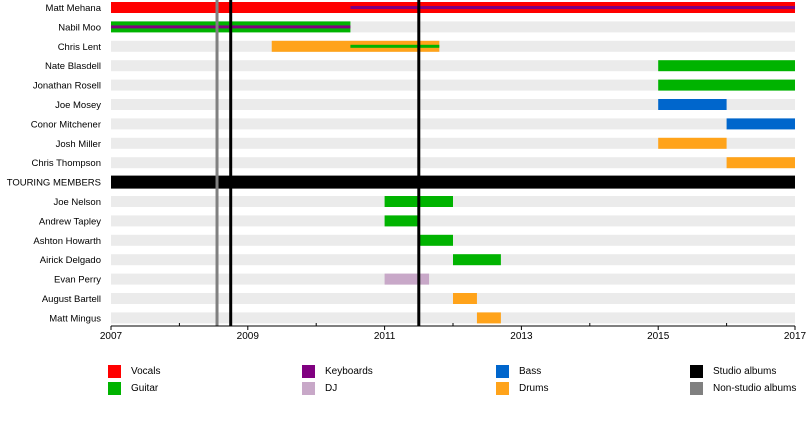  Describe the element at coordinates (80, 47) in the screenshot. I see `member-label: Chris Lent` at that location.